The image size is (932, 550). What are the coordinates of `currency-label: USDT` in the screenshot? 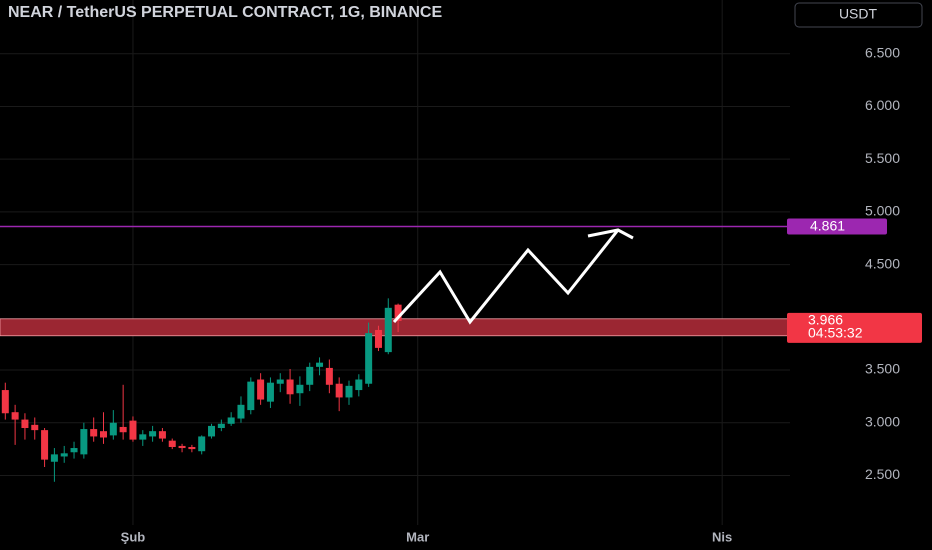 It's located at (858, 14).